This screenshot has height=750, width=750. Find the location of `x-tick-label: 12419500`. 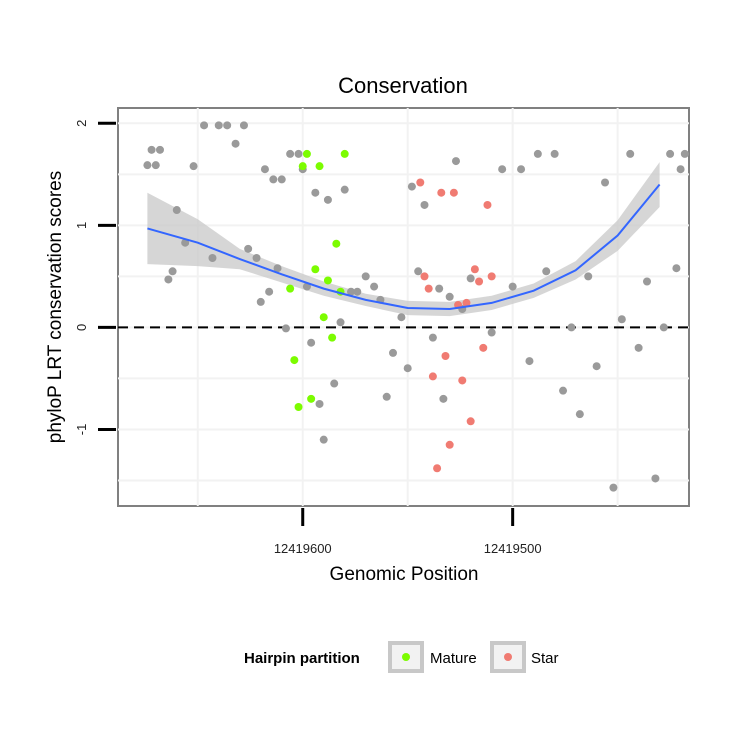

x-tick-label: 12419500 is located at coordinates (513, 548).